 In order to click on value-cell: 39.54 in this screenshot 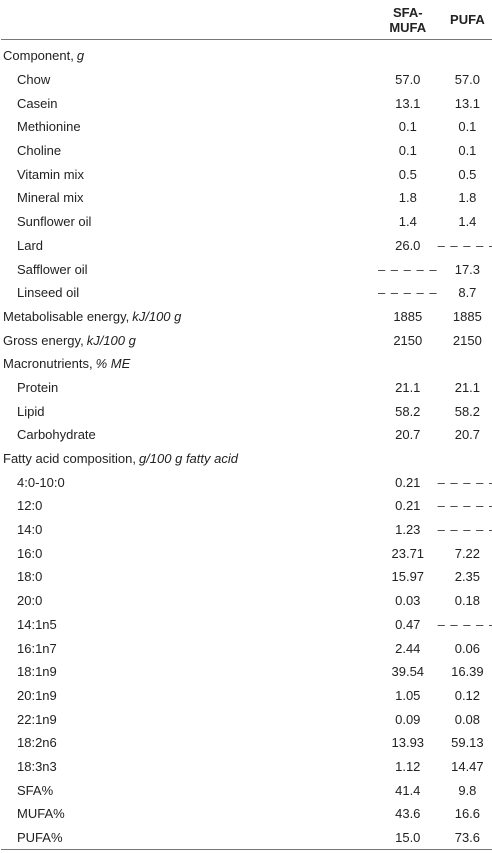, I will do `click(338, 672)`.